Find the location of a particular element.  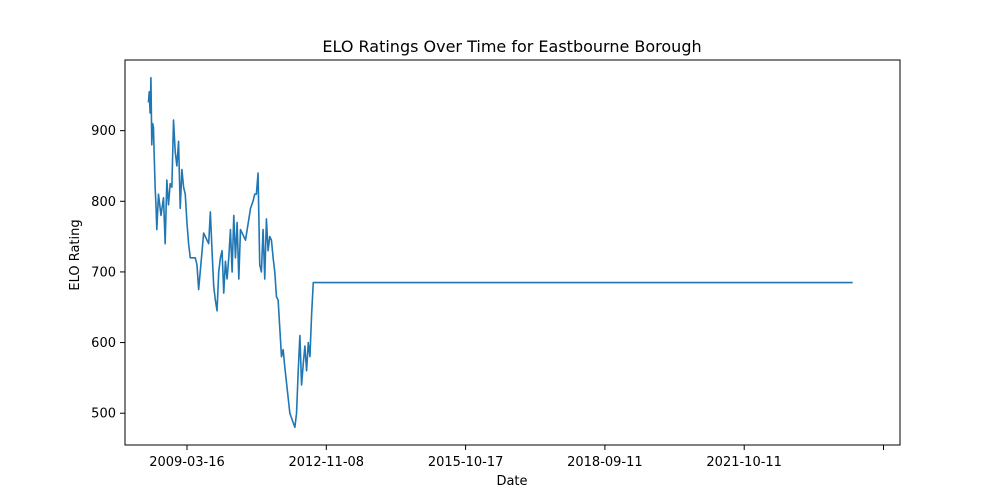

y-tick-label: 700 is located at coordinates (103, 272).